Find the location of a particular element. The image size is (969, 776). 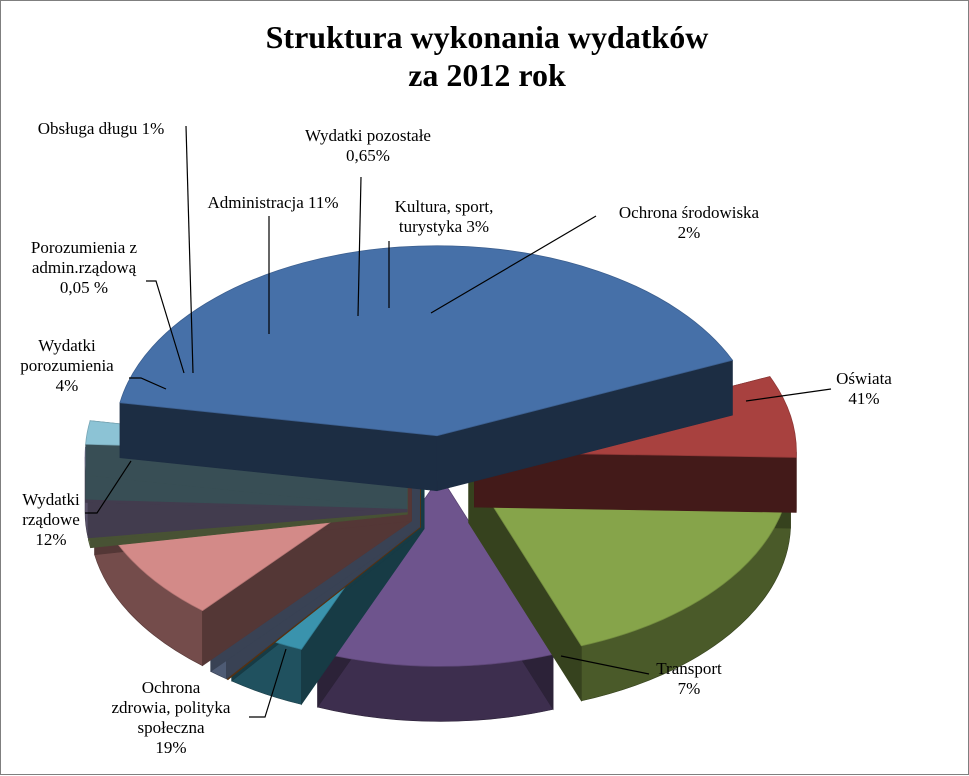

slice-label-line: Obsługa długu 1% is located at coordinates (101, 128).